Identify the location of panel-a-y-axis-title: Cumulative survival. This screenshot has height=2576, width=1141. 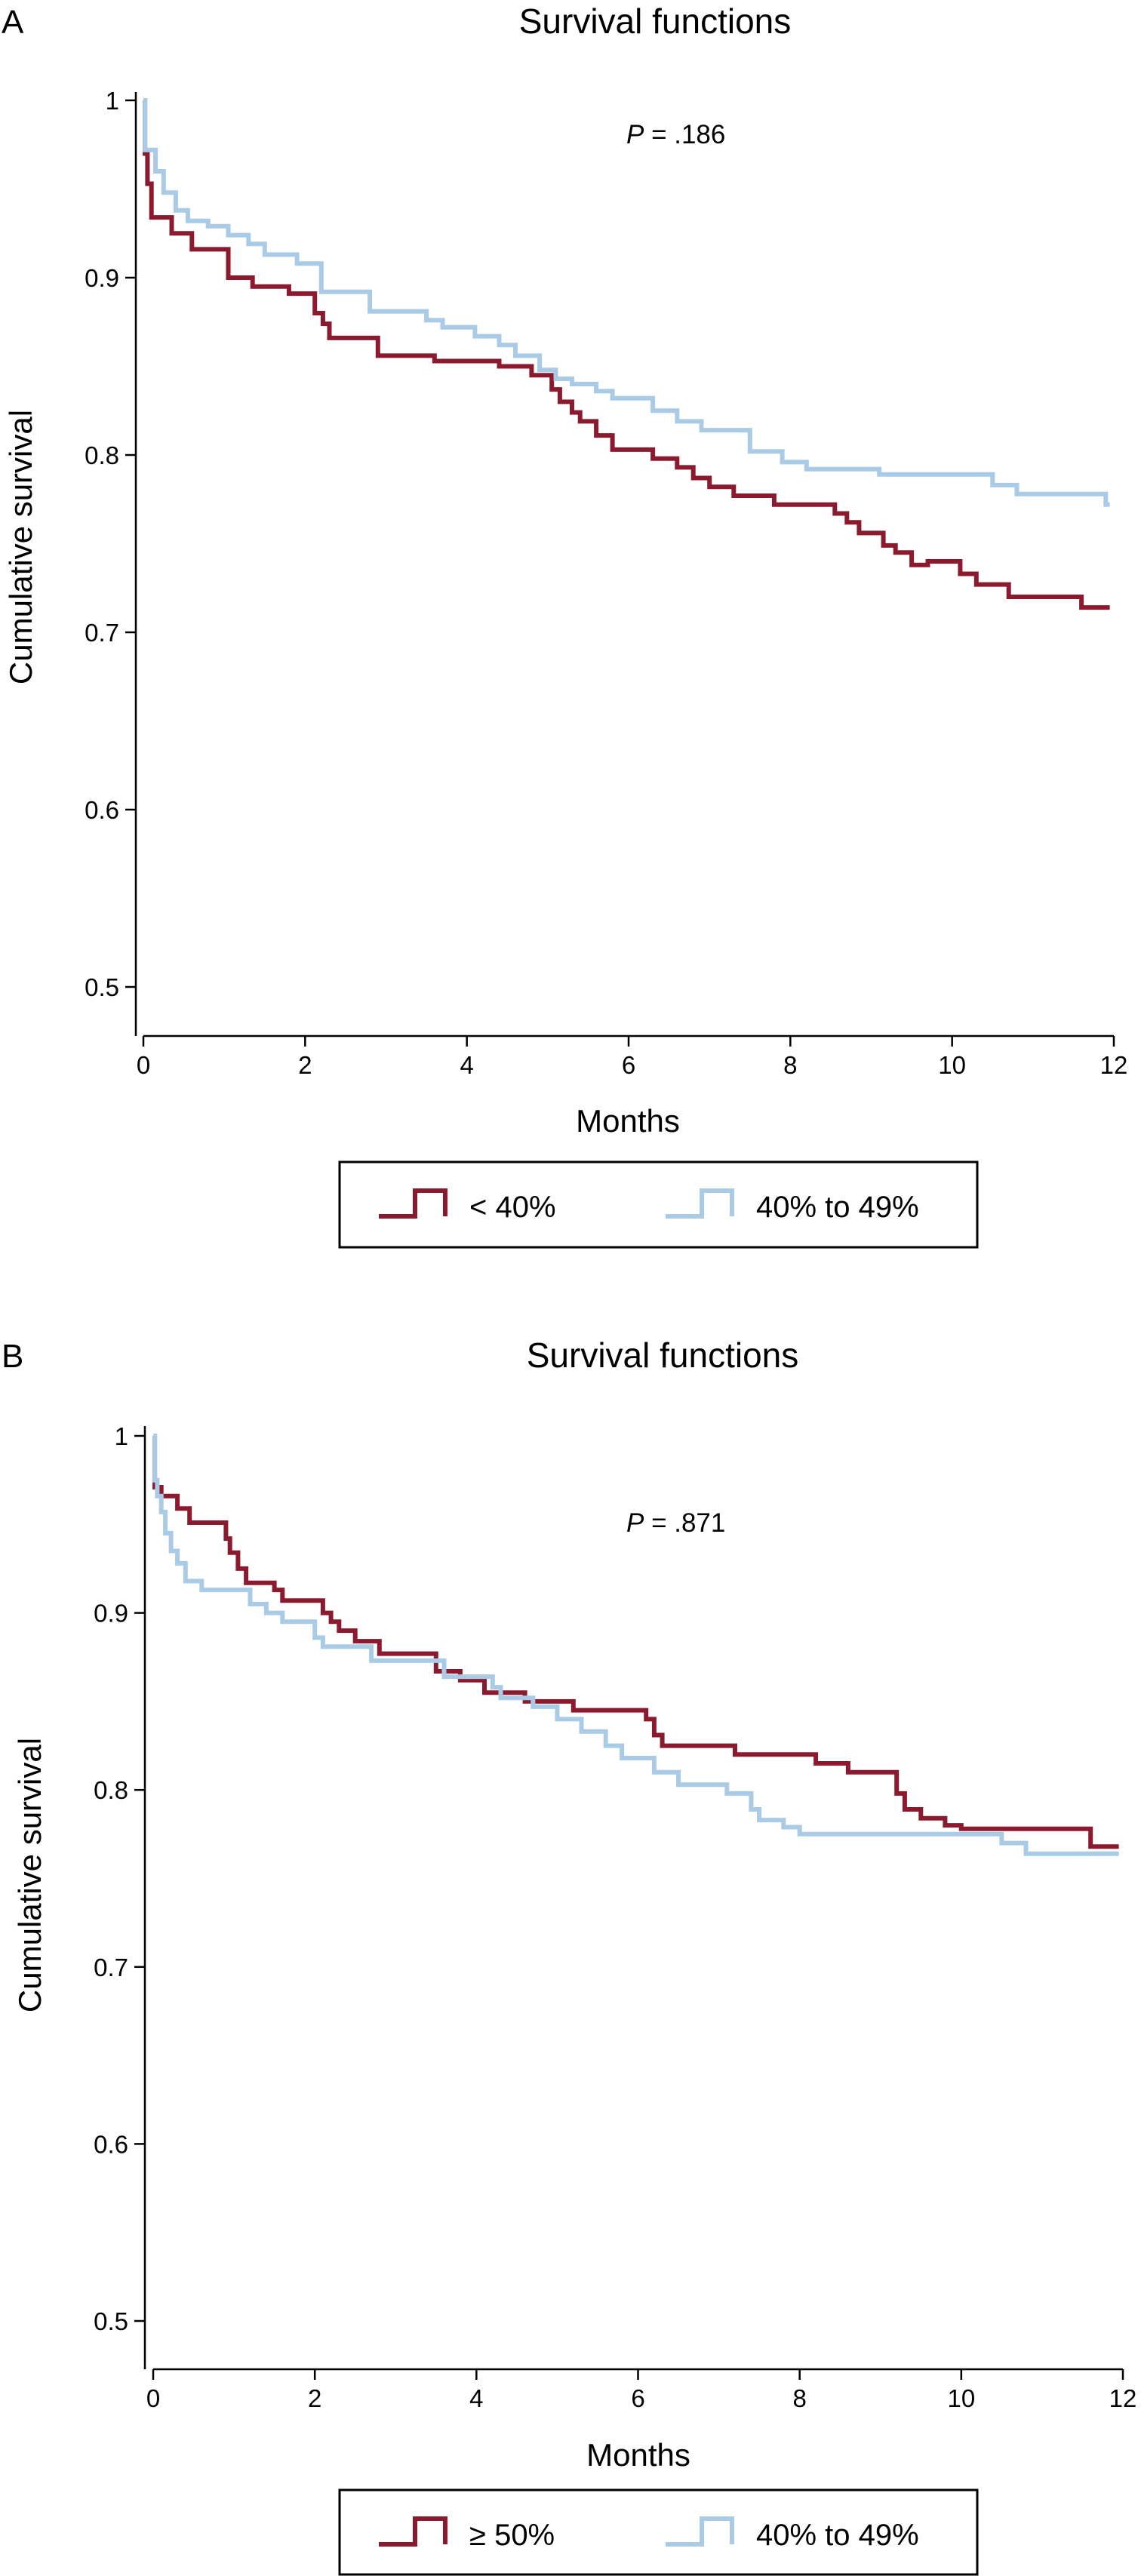
(20, 547).